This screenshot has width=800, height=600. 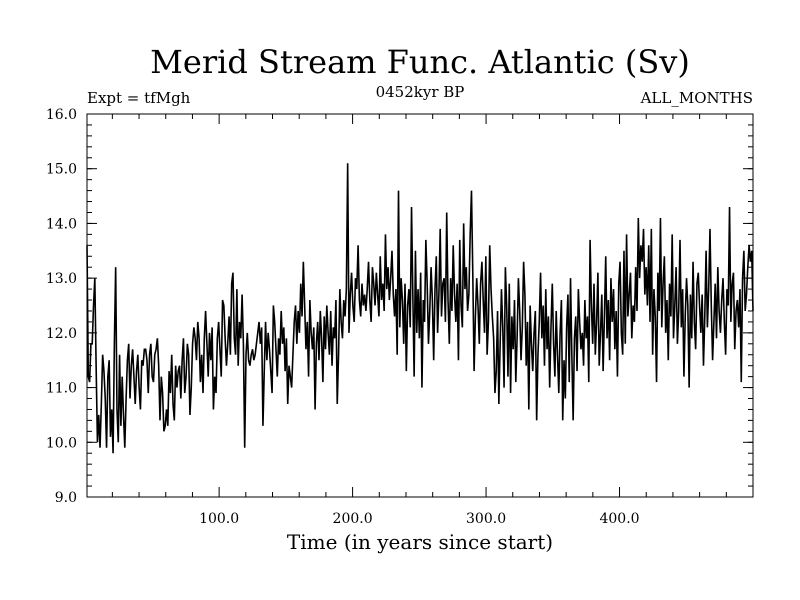 I want to click on y-tick-label: 9.0, so click(x=66, y=498).